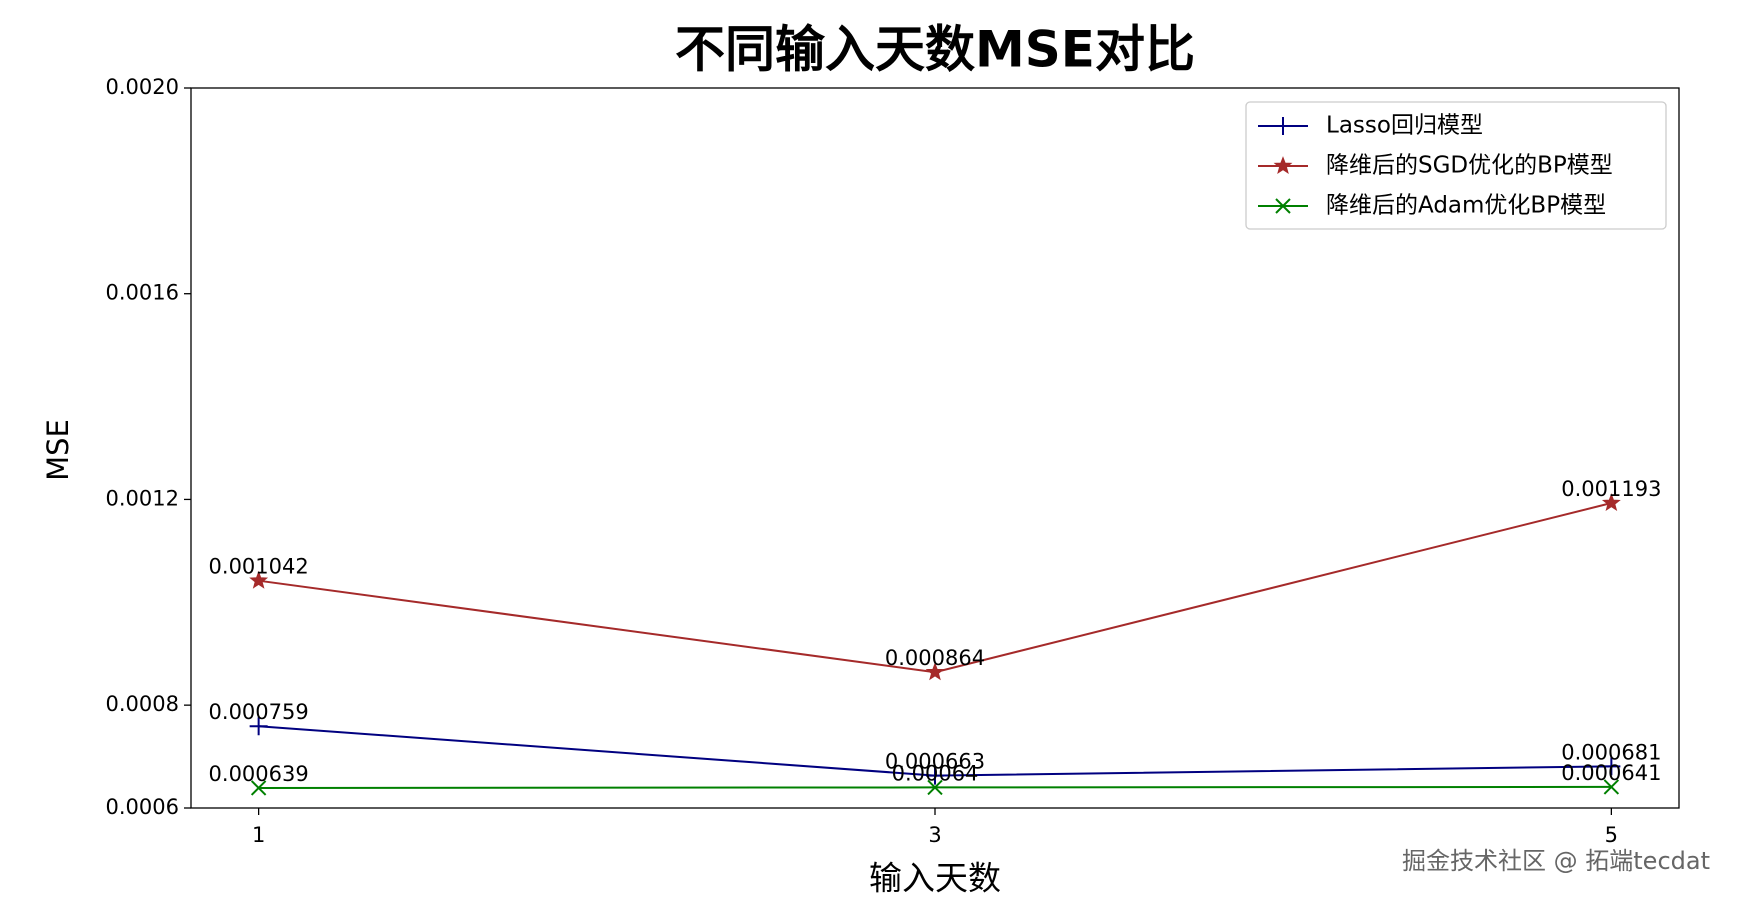 The height and width of the screenshot is (900, 1738). What do you see at coordinates (142, 498) in the screenshot?
I see `y-tick-label: 0.0012` at bounding box center [142, 498].